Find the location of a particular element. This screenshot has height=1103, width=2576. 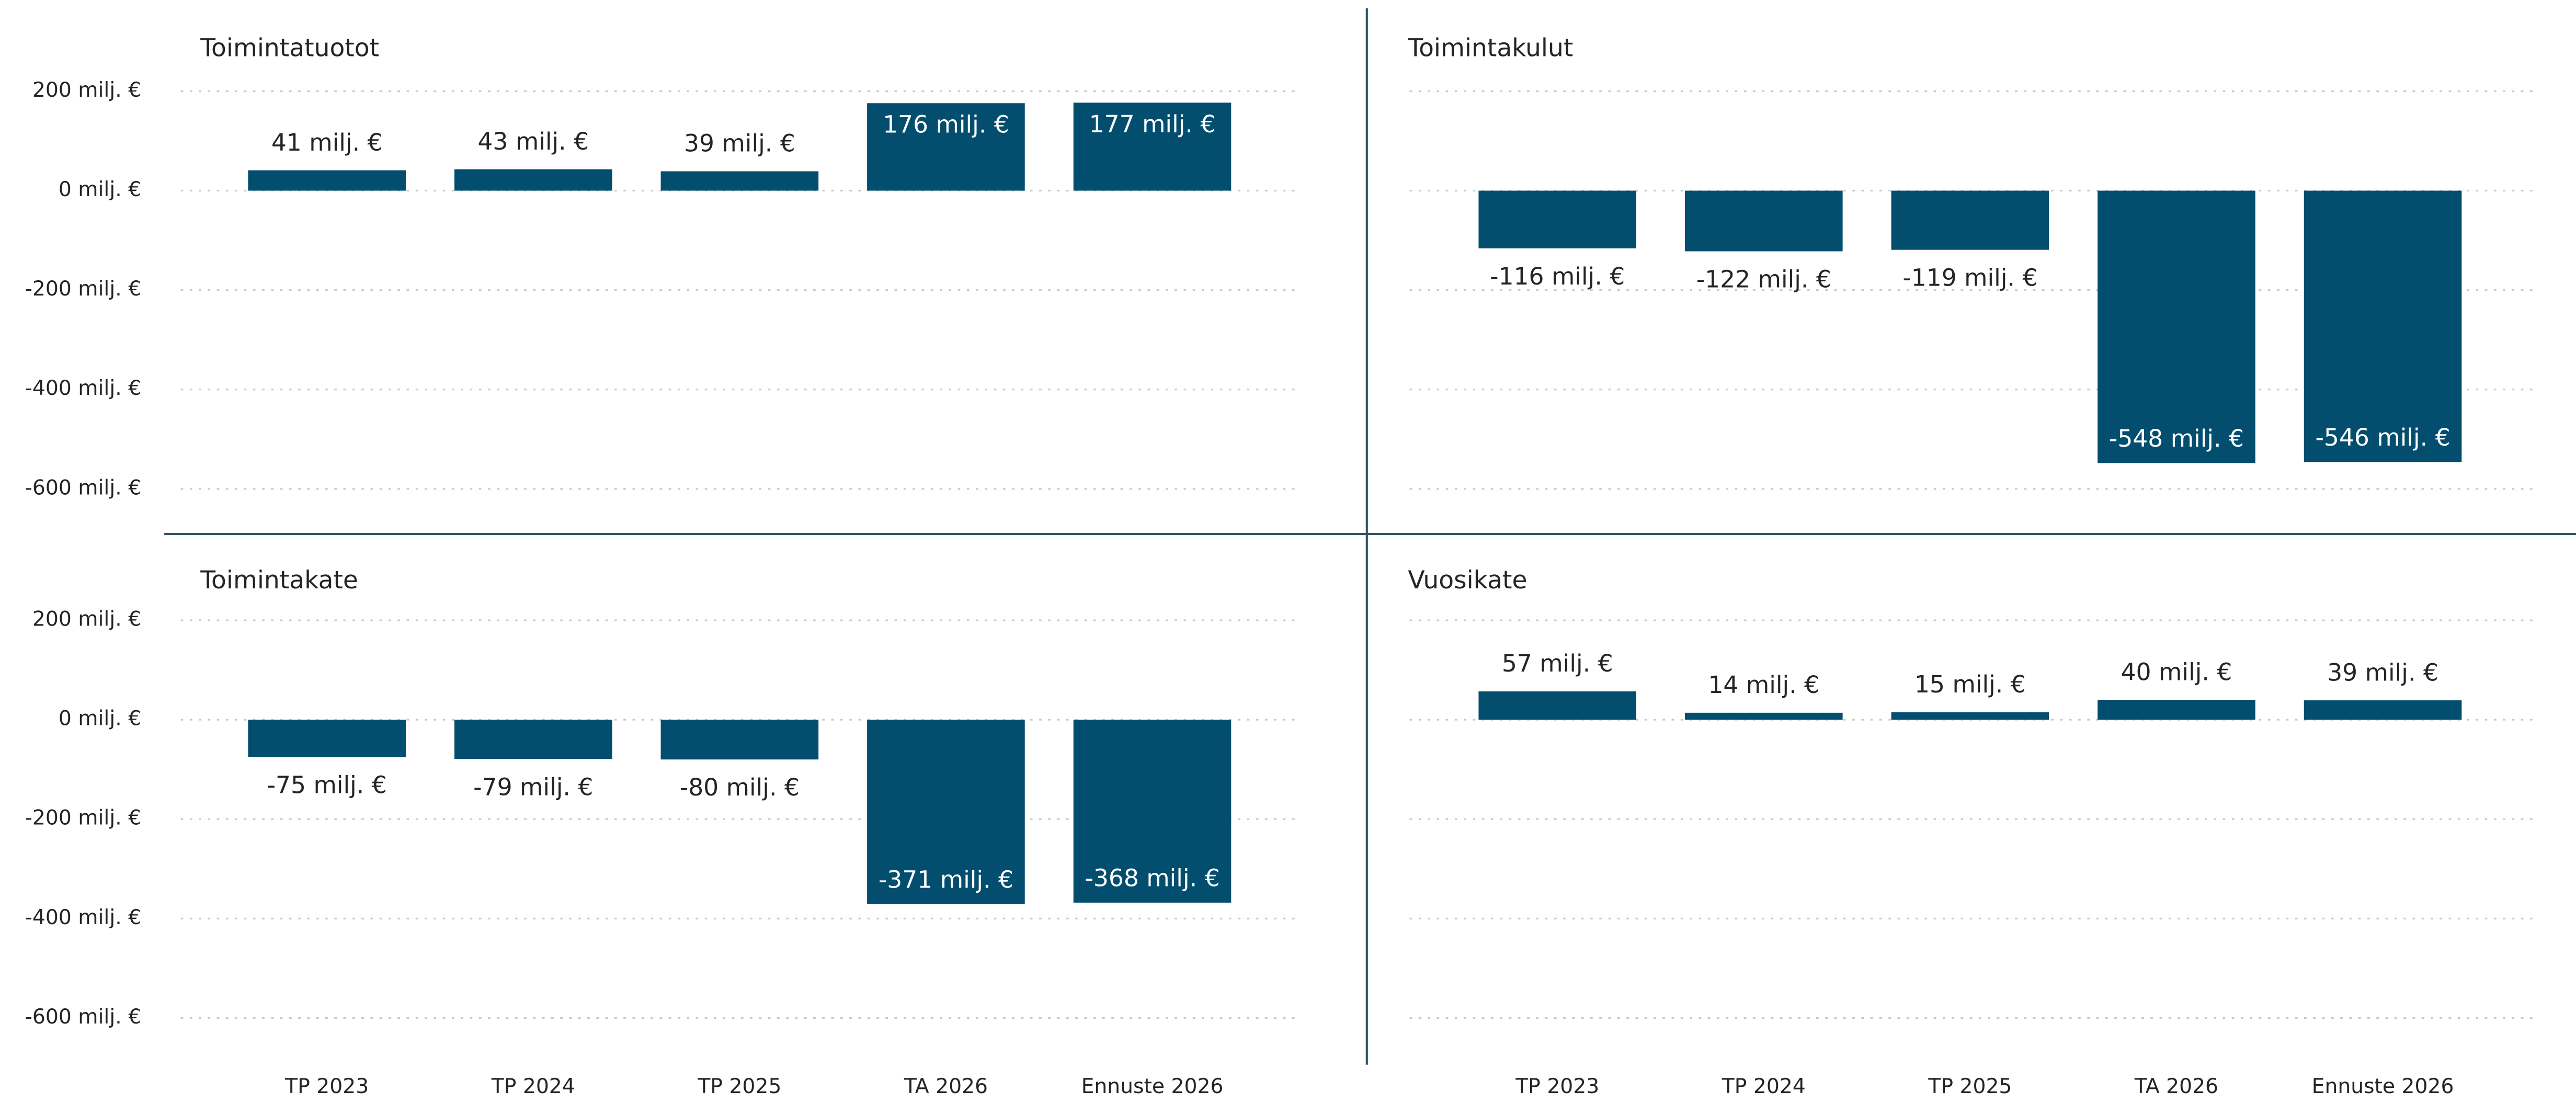

value-label: 14 milj. € is located at coordinates (1764, 685).